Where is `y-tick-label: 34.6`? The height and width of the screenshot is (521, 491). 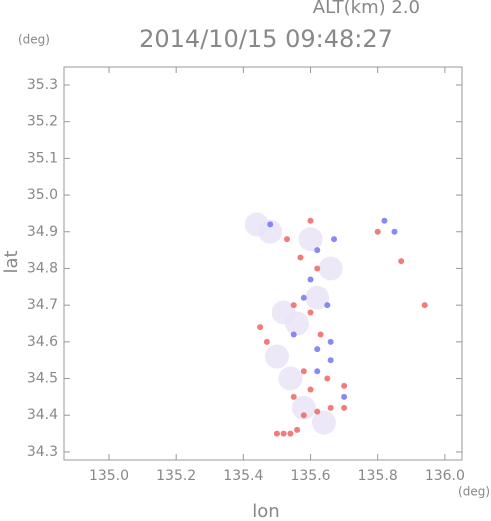 y-tick-label: 34.6 is located at coordinates (42, 342).